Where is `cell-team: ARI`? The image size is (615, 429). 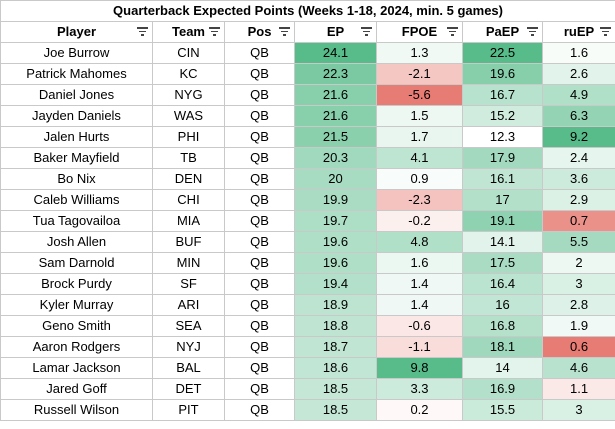
cell-team: ARI is located at coordinates (188, 305).